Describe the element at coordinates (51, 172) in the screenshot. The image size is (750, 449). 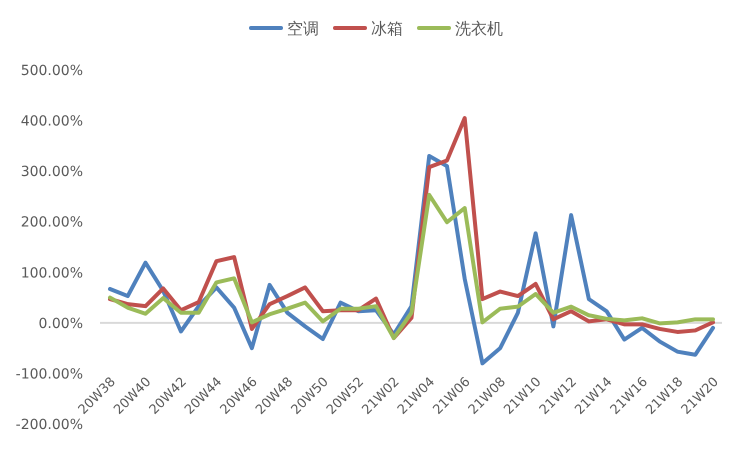
I see `y-tick-label: 300.00%` at that location.